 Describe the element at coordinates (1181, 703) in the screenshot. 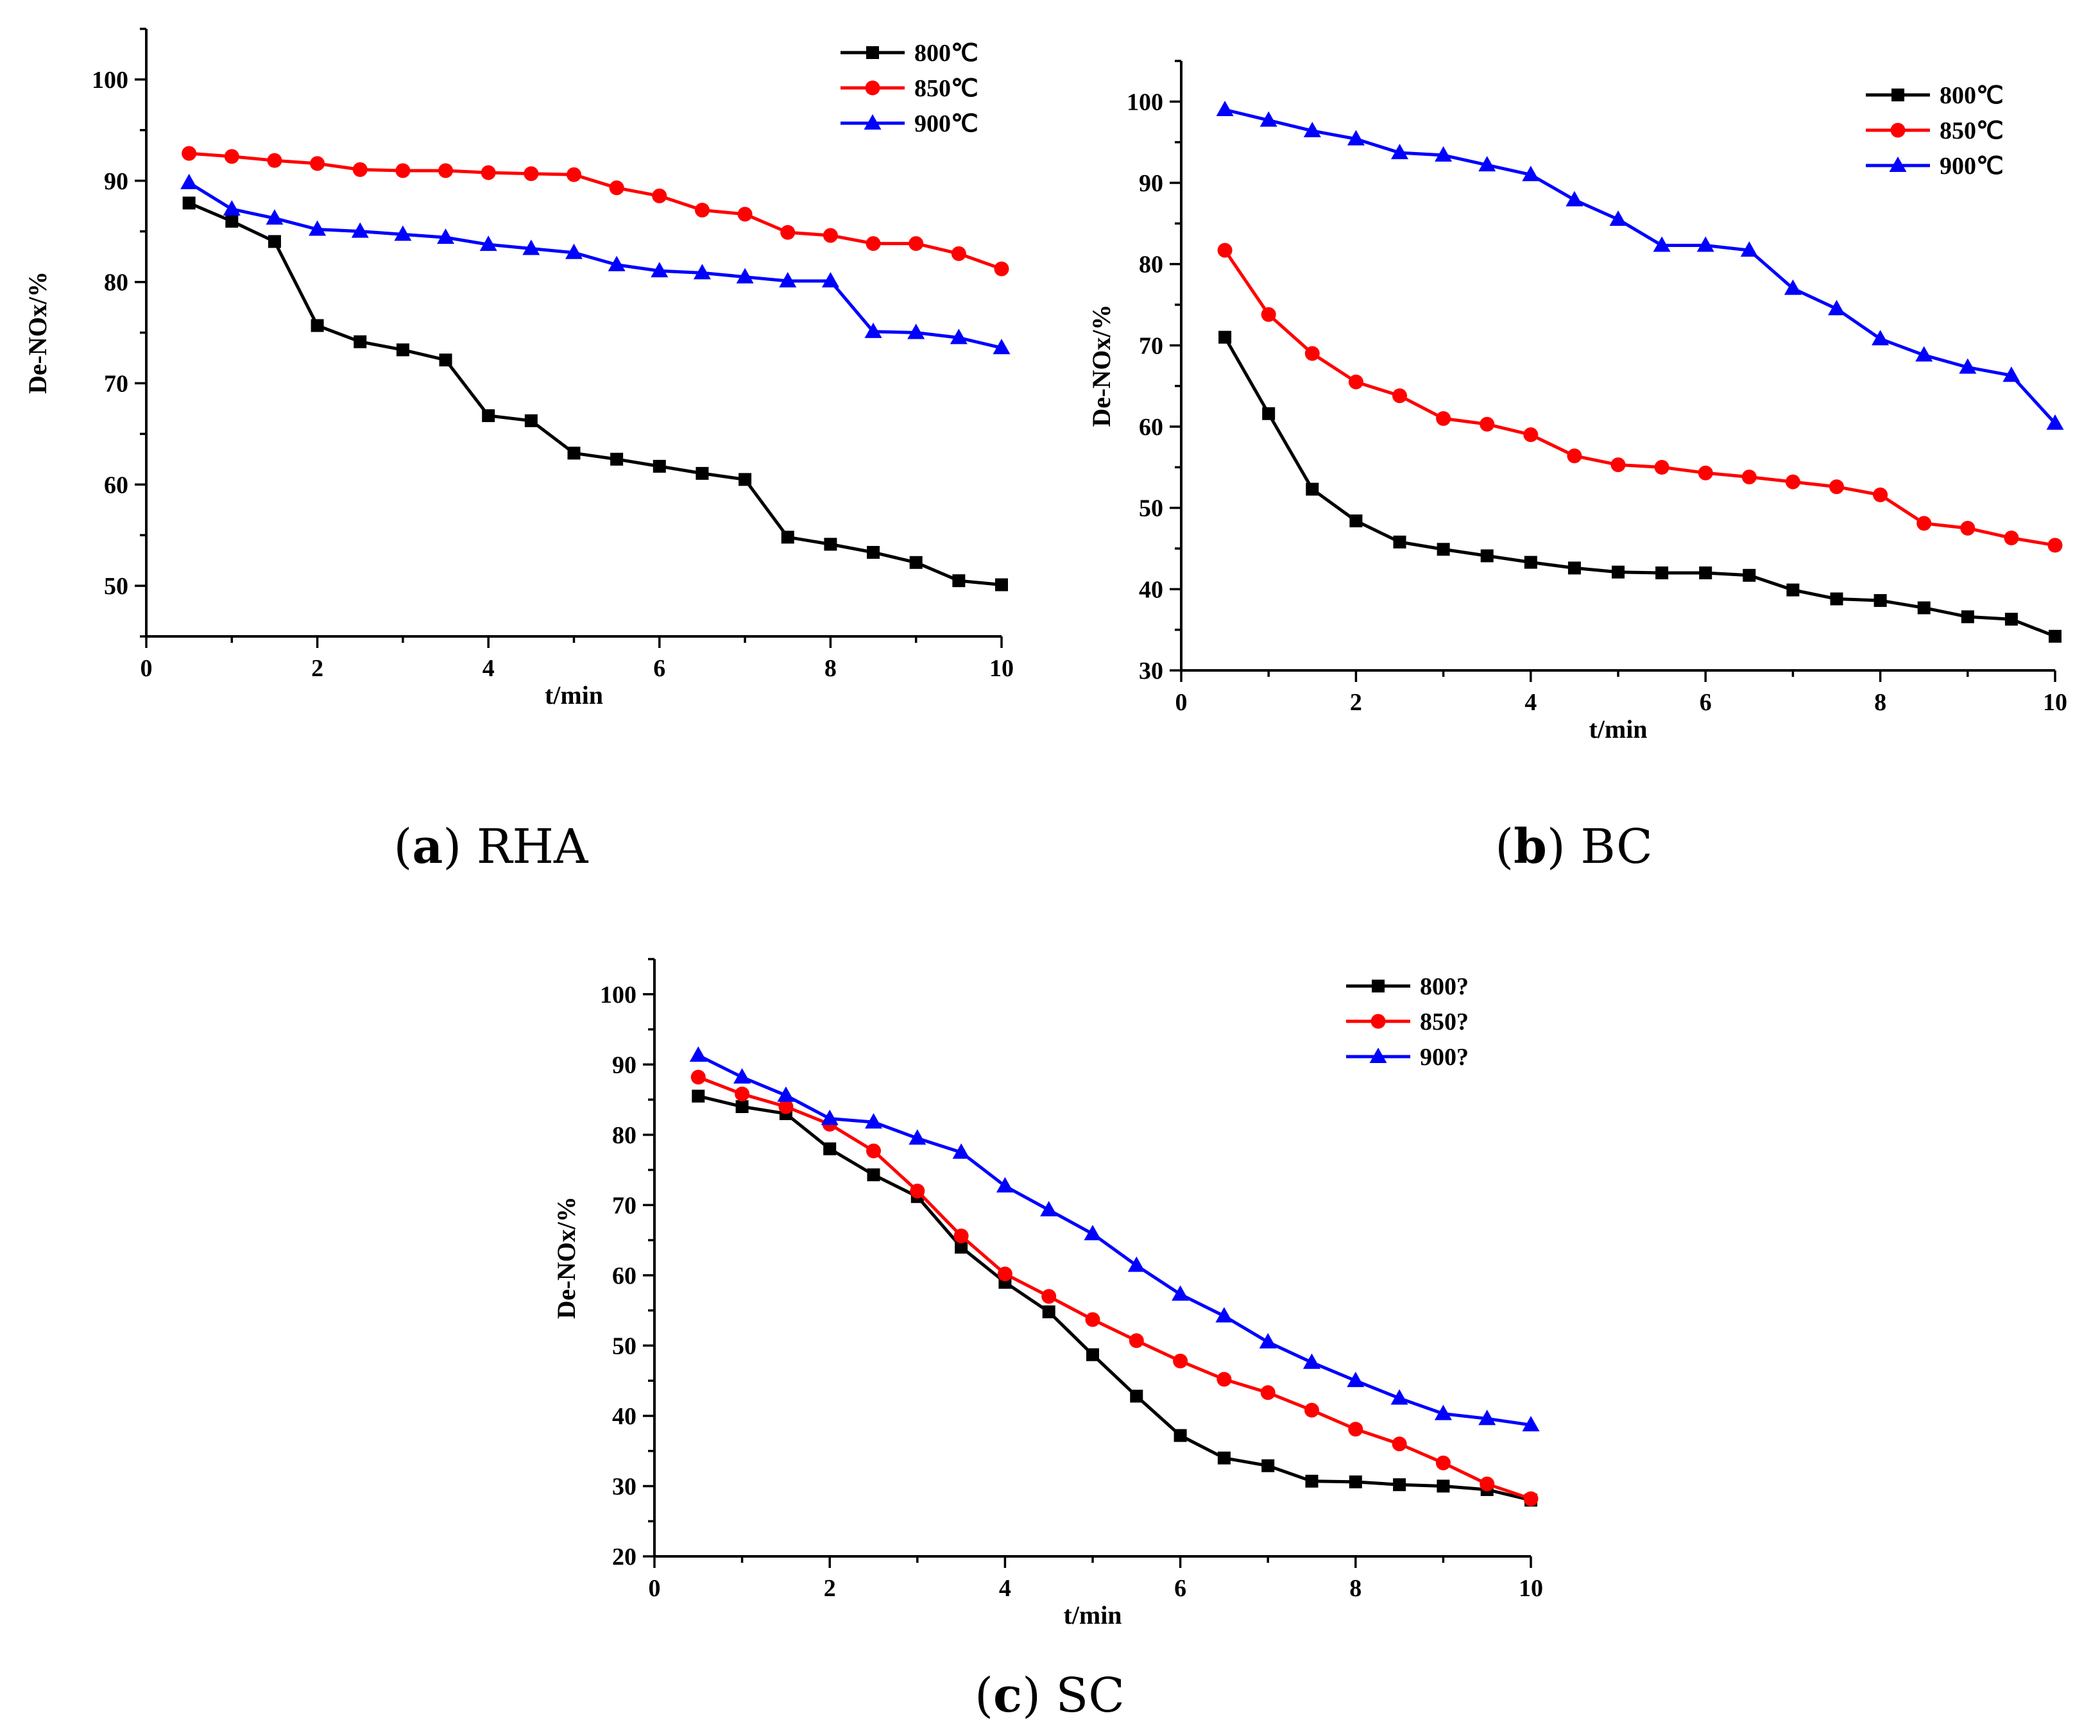

I see `chart-b-x-tick-label: 0` at that location.